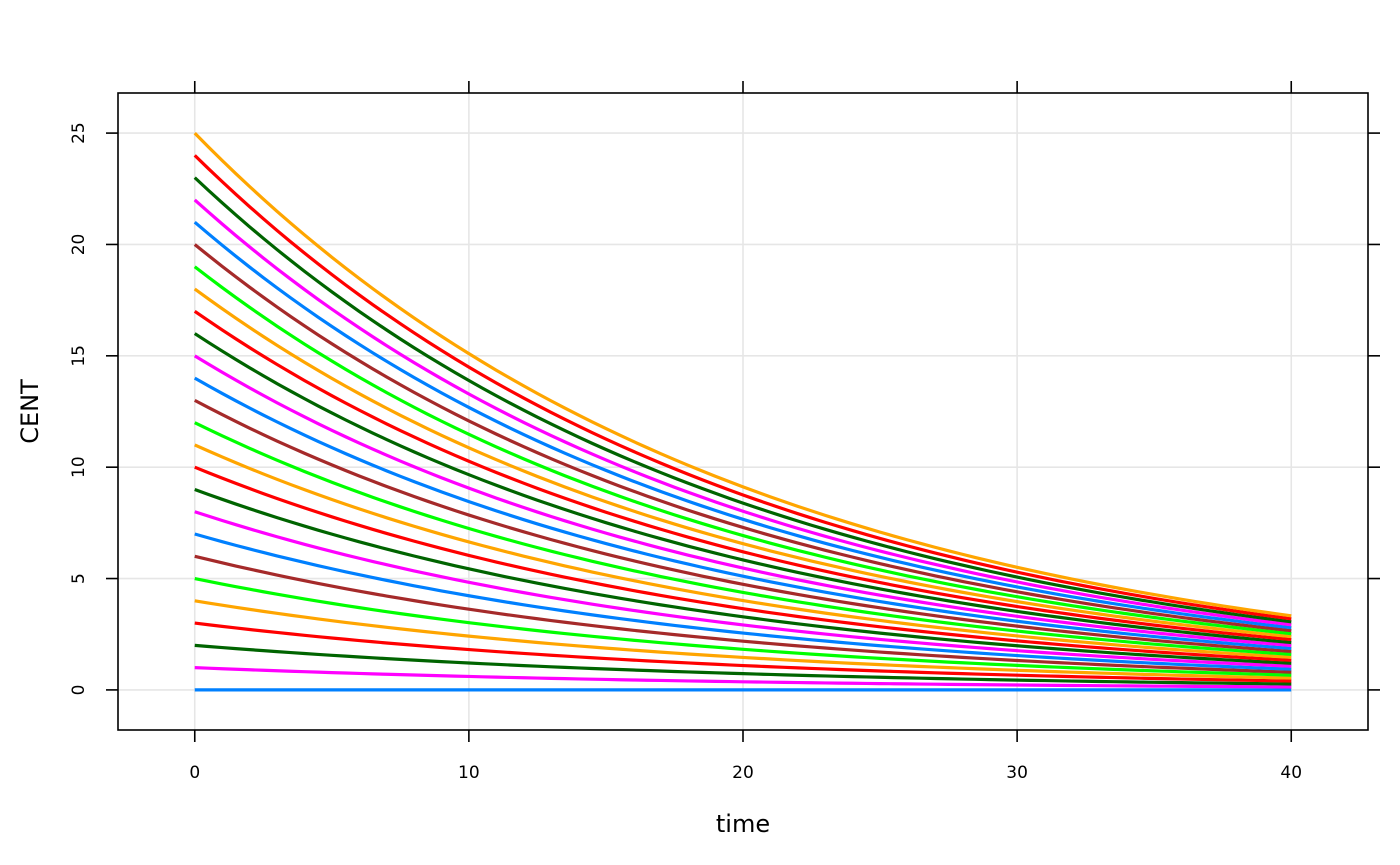 The image size is (1400, 865). Describe the element at coordinates (194, 773) in the screenshot. I see `x-tick-label: 0` at that location.